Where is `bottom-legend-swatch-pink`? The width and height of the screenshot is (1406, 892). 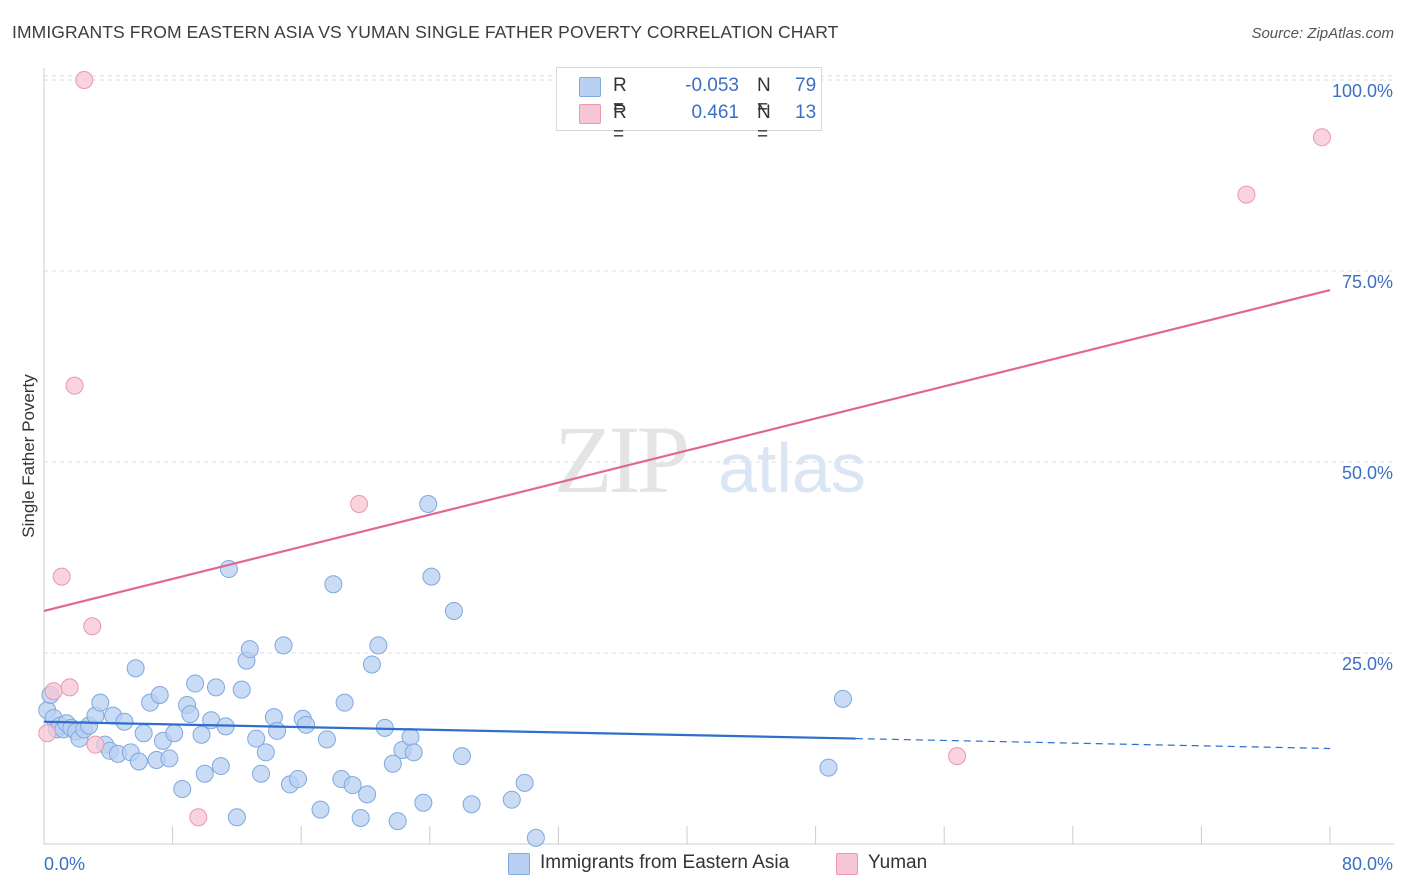 bottom-legend-swatch-pink is located at coordinates (847, 864).